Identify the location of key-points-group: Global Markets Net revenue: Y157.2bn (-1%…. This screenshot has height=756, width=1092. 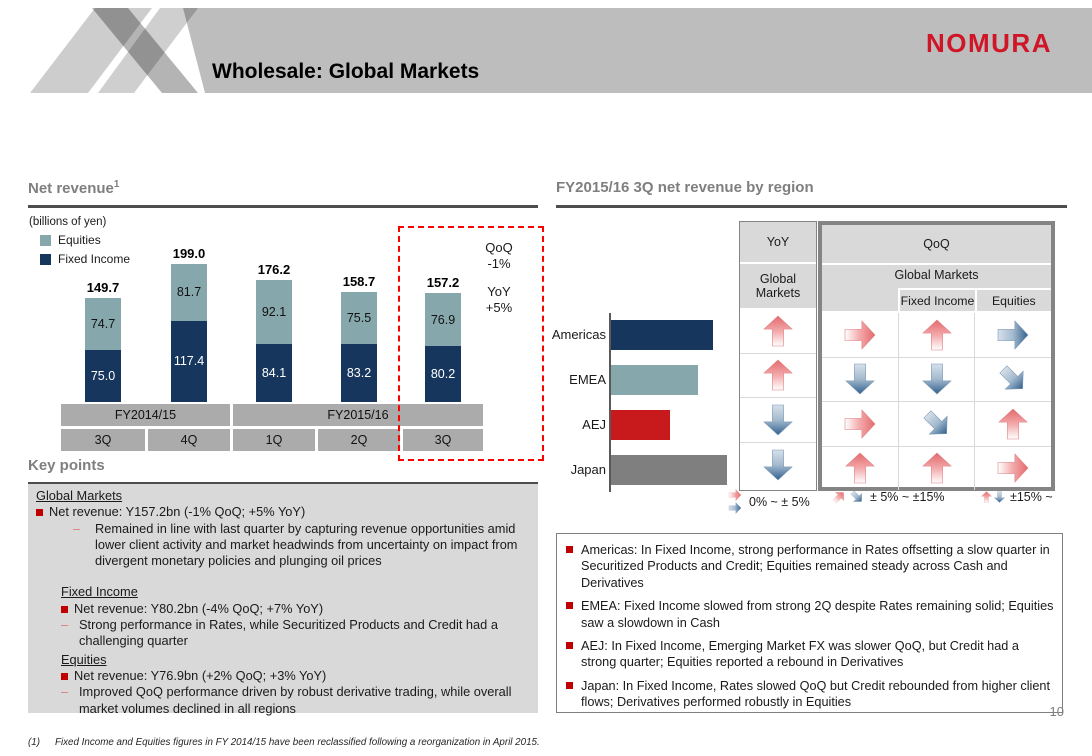
(278, 528).